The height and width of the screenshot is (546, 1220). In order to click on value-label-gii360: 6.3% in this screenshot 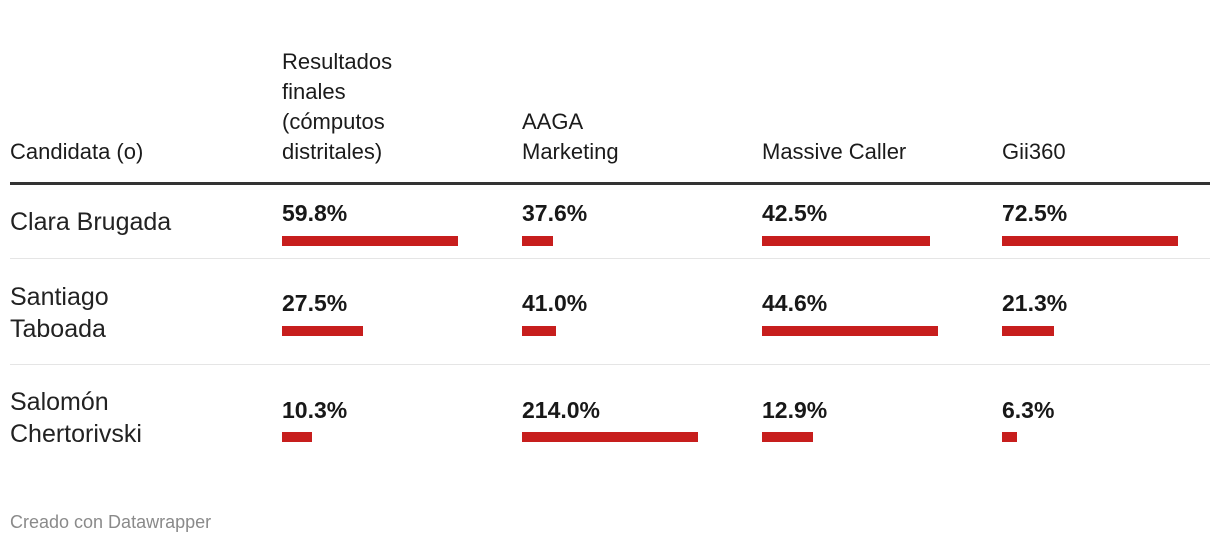, I will do `click(1028, 410)`.